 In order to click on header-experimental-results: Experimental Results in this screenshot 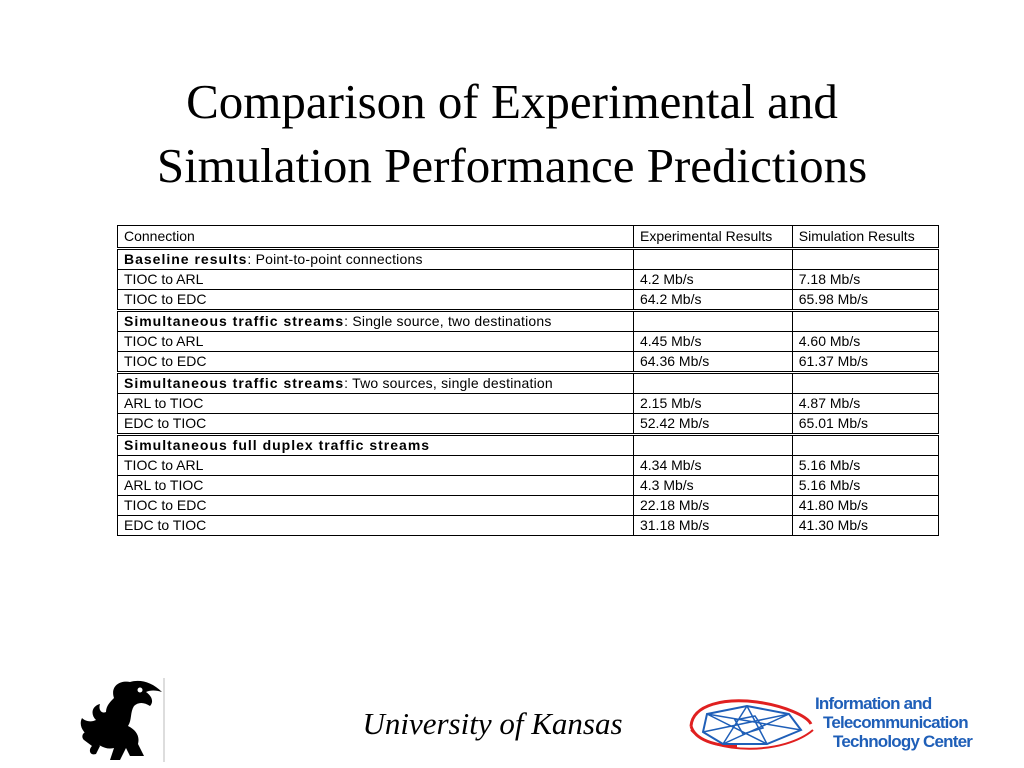, I will do `click(712, 237)`.